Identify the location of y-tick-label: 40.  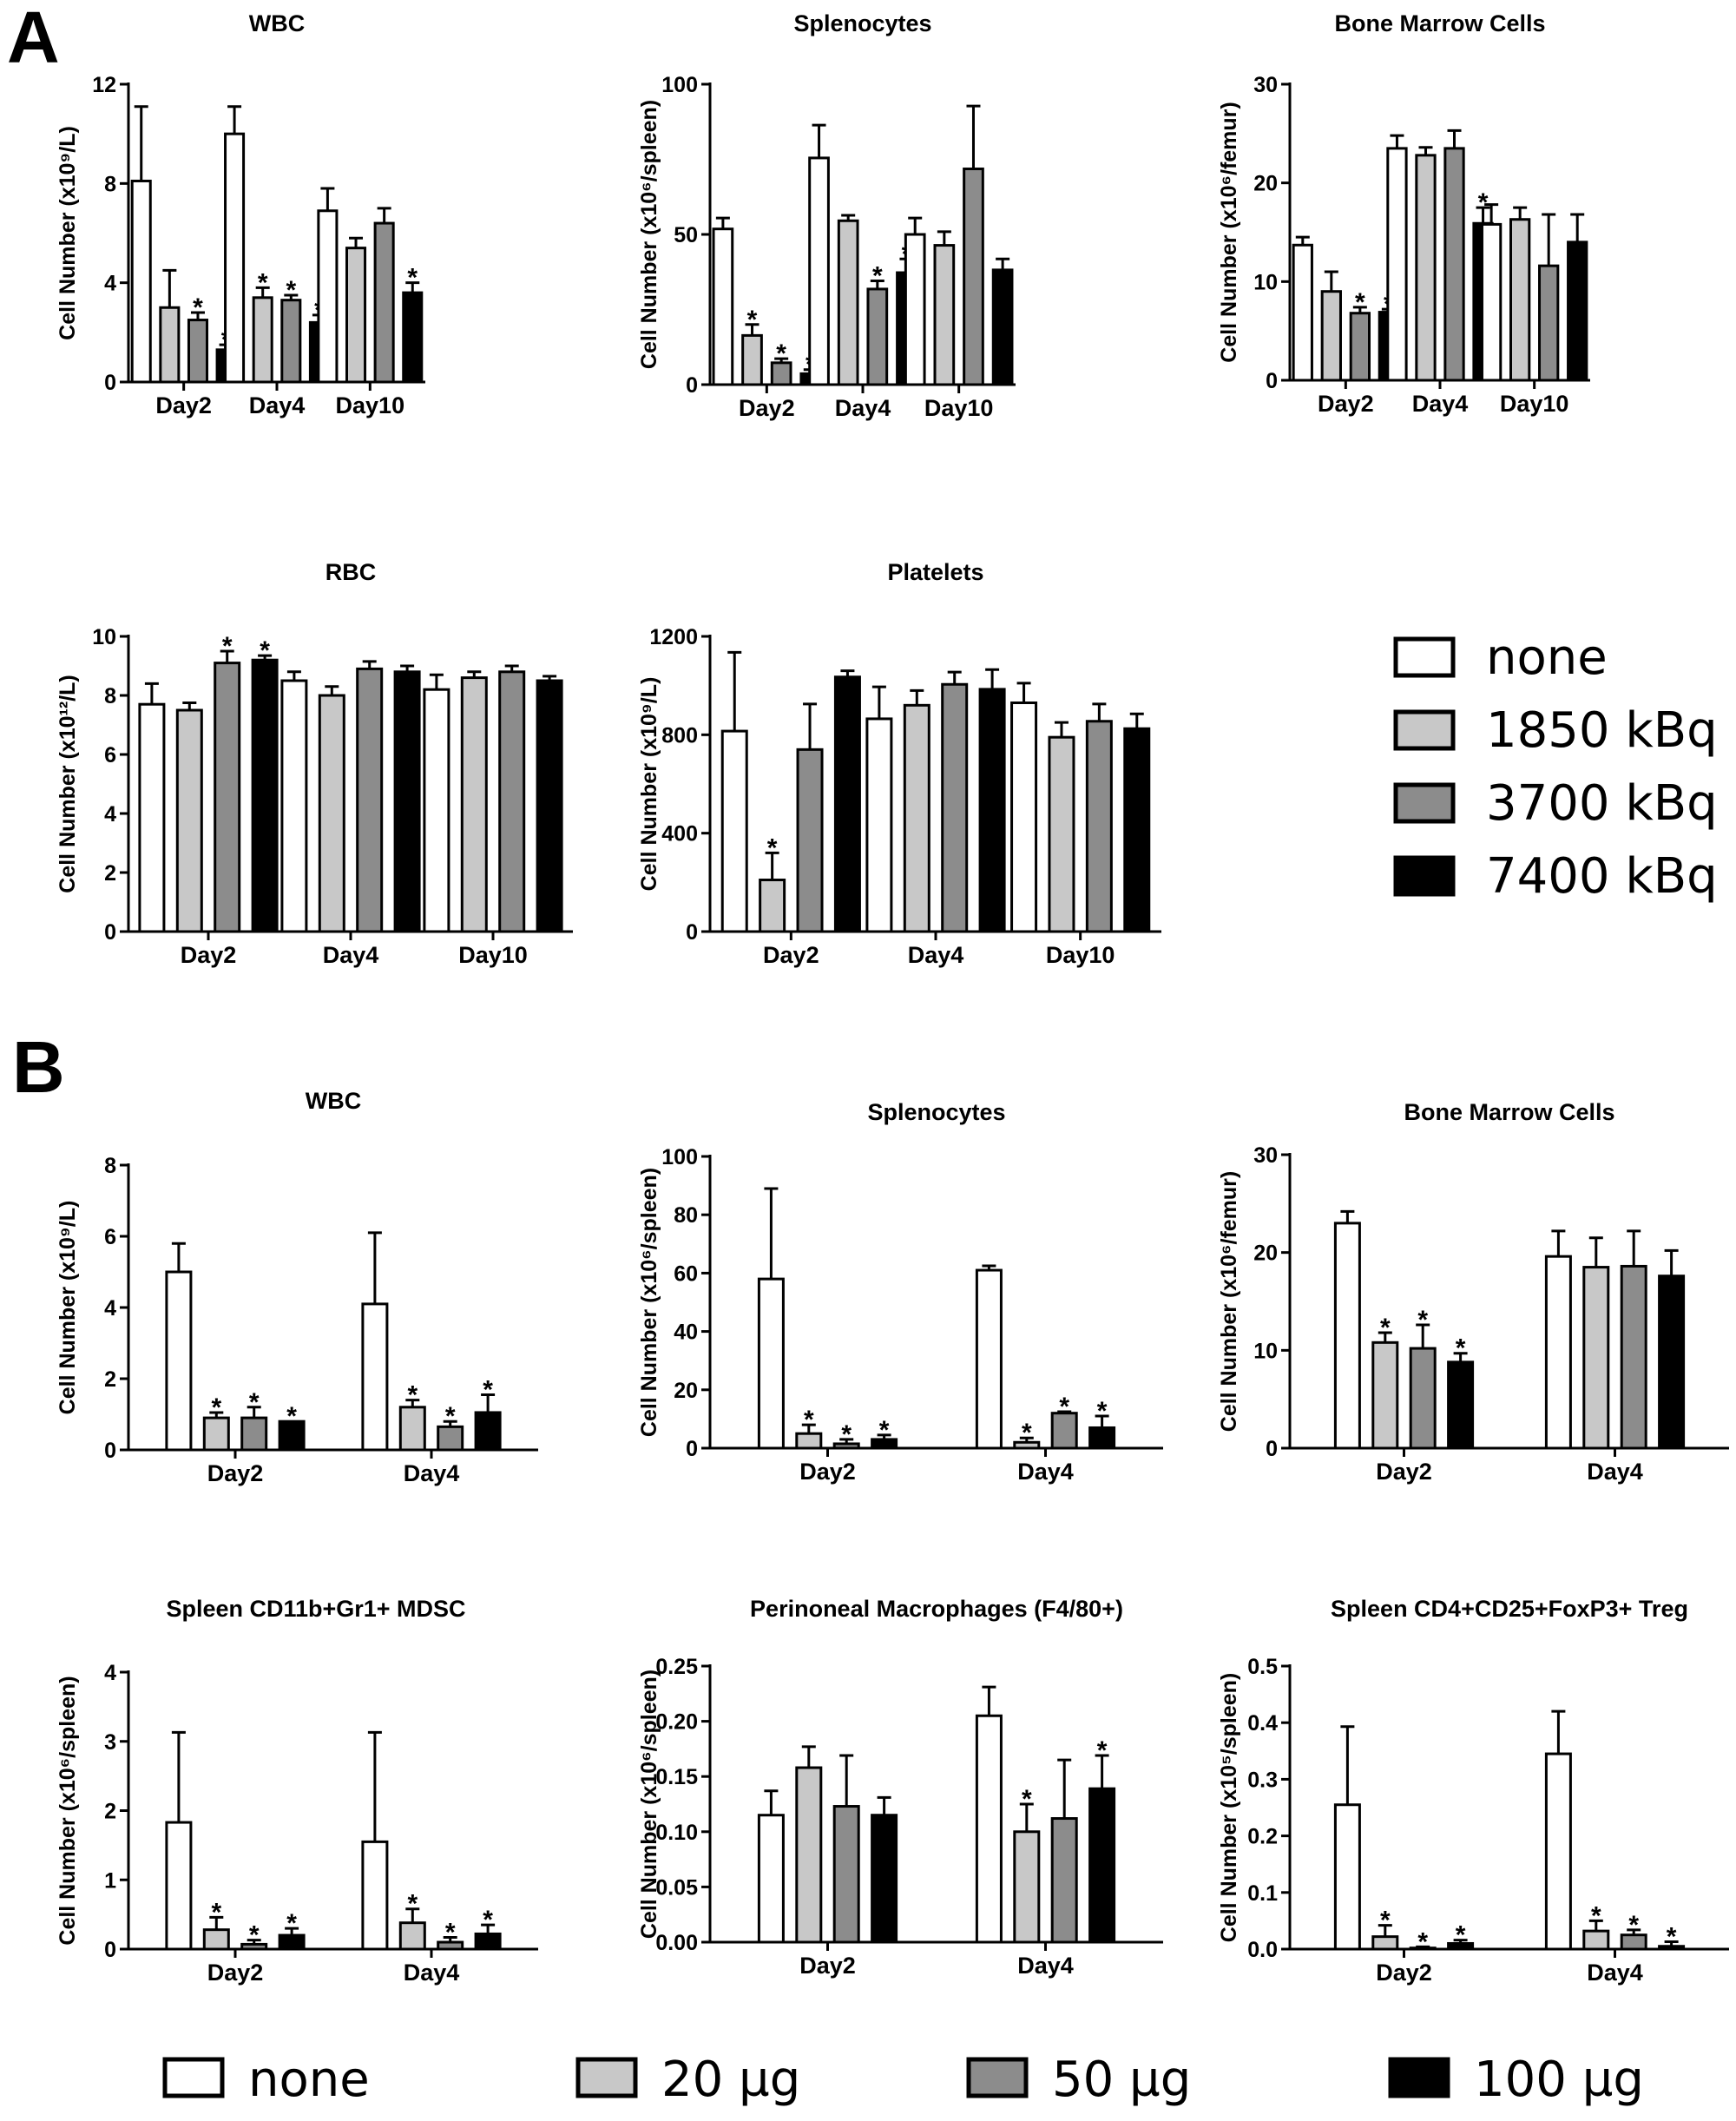
(686, 1333).